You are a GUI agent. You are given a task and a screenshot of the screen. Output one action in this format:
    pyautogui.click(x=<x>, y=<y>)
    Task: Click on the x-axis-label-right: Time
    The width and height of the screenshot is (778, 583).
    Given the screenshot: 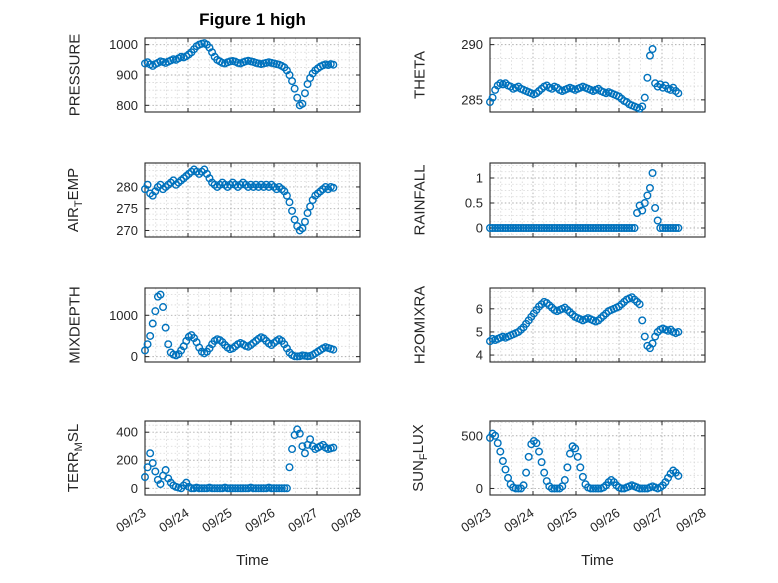 What is the action you would take?
    pyautogui.click(x=597, y=560)
    